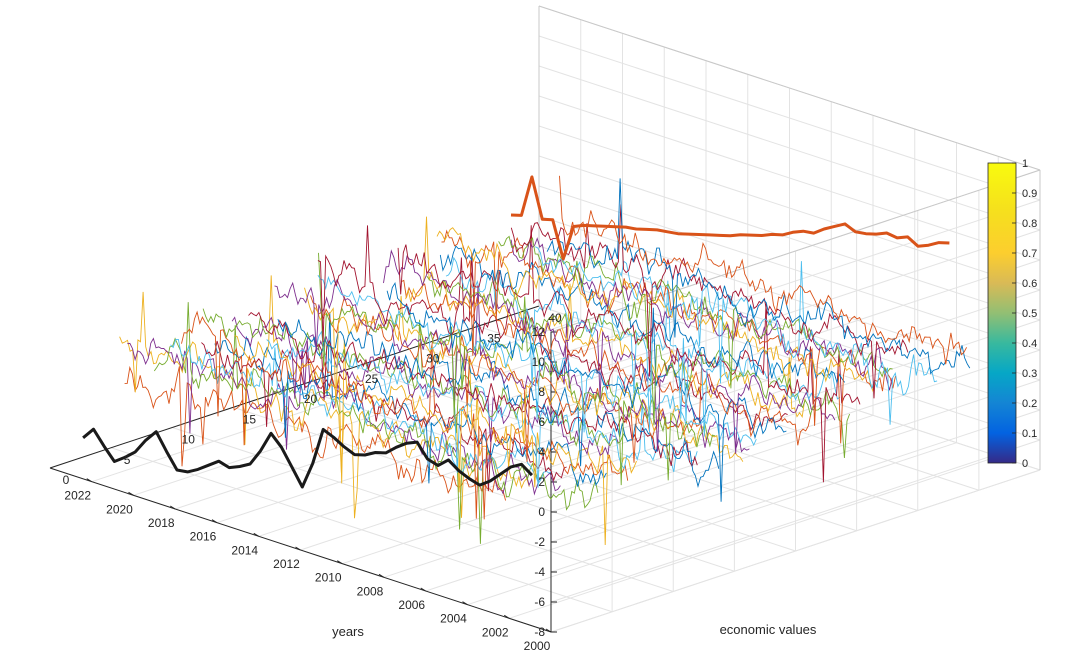  What do you see at coordinates (1029, 374) in the screenshot?
I see `colorbar-tick-label: 0.3` at bounding box center [1029, 374].